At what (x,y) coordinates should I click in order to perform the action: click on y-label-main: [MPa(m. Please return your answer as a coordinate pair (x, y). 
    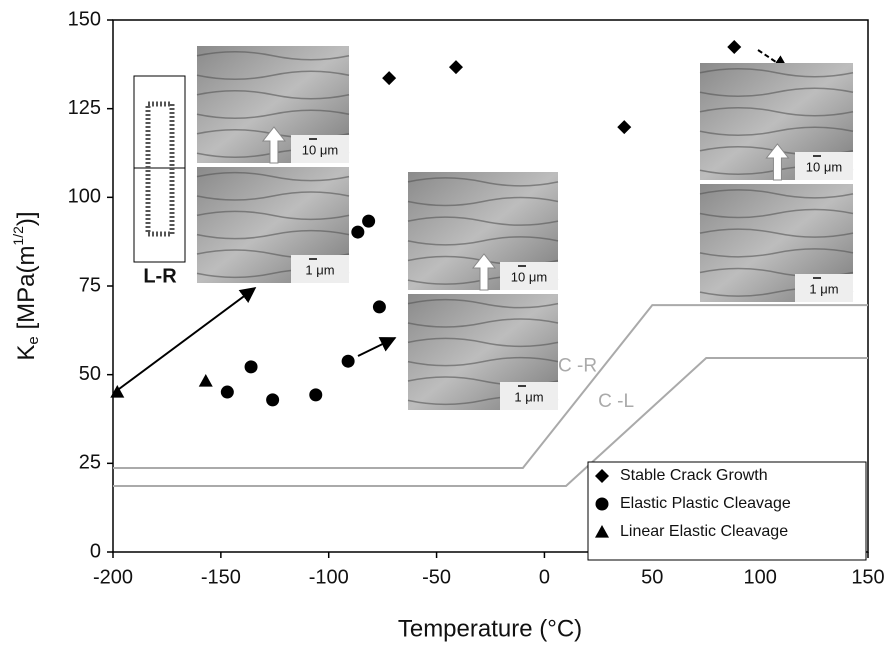
    Looking at the image, I should click on (26, 291).